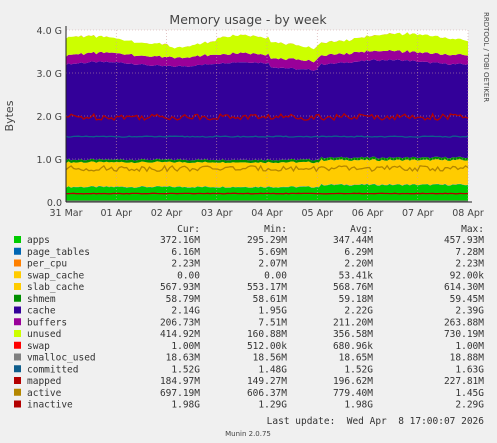 This screenshot has width=497, height=443. Describe the element at coordinates (353, 287) in the screenshot. I see `legend-avg-value: 568.76M` at that location.